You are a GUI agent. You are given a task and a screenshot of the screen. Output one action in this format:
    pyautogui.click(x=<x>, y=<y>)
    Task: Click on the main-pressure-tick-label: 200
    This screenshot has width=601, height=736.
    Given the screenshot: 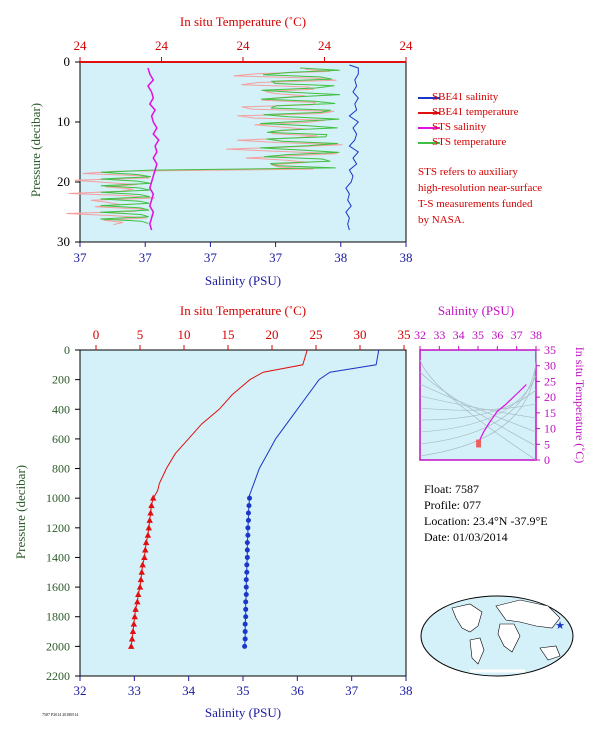 What is the action you would take?
    pyautogui.click(x=61, y=380)
    